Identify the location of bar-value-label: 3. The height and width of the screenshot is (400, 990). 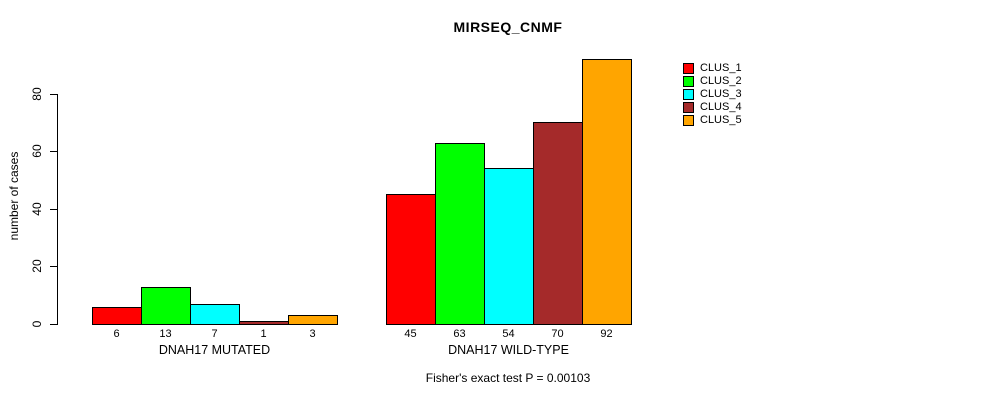
(312, 334).